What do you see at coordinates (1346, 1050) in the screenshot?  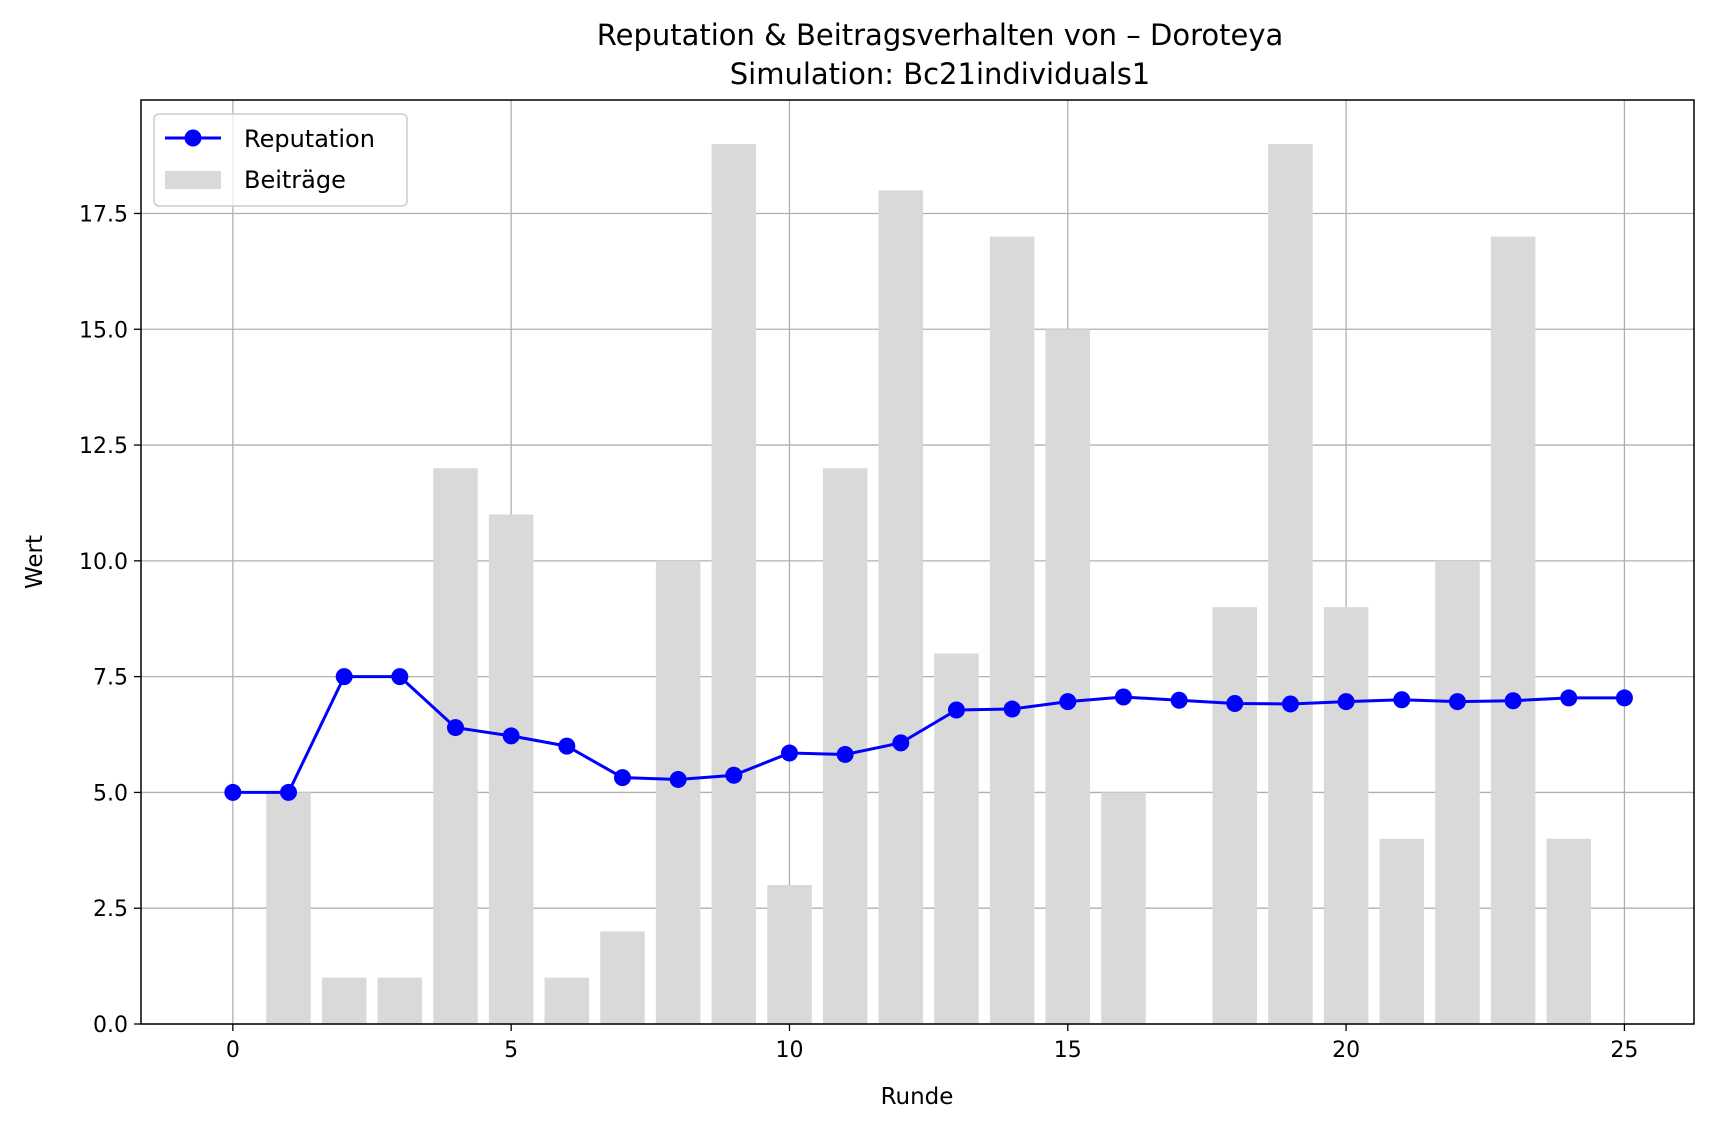 I see `x-tick-label: 20` at bounding box center [1346, 1050].